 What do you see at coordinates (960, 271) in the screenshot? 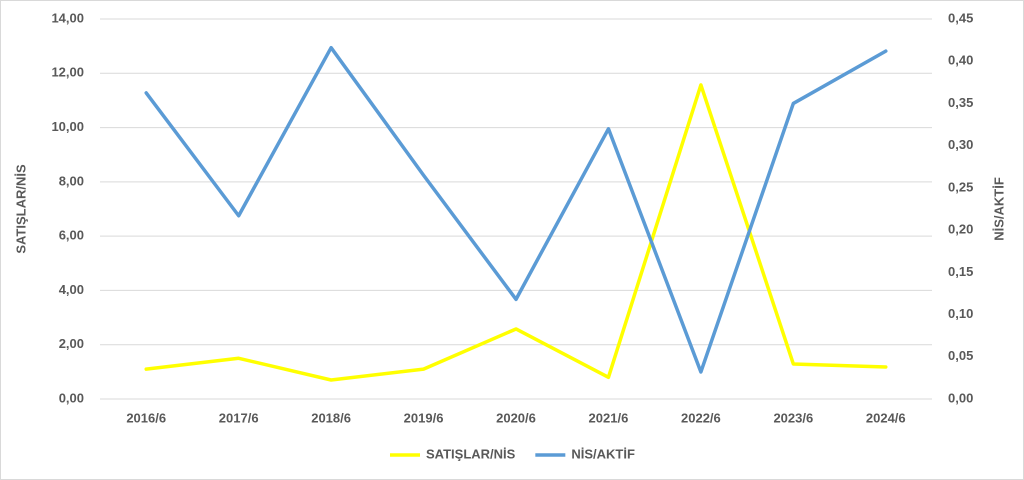
I see `y2-tick-label: 0,15` at bounding box center [960, 271].